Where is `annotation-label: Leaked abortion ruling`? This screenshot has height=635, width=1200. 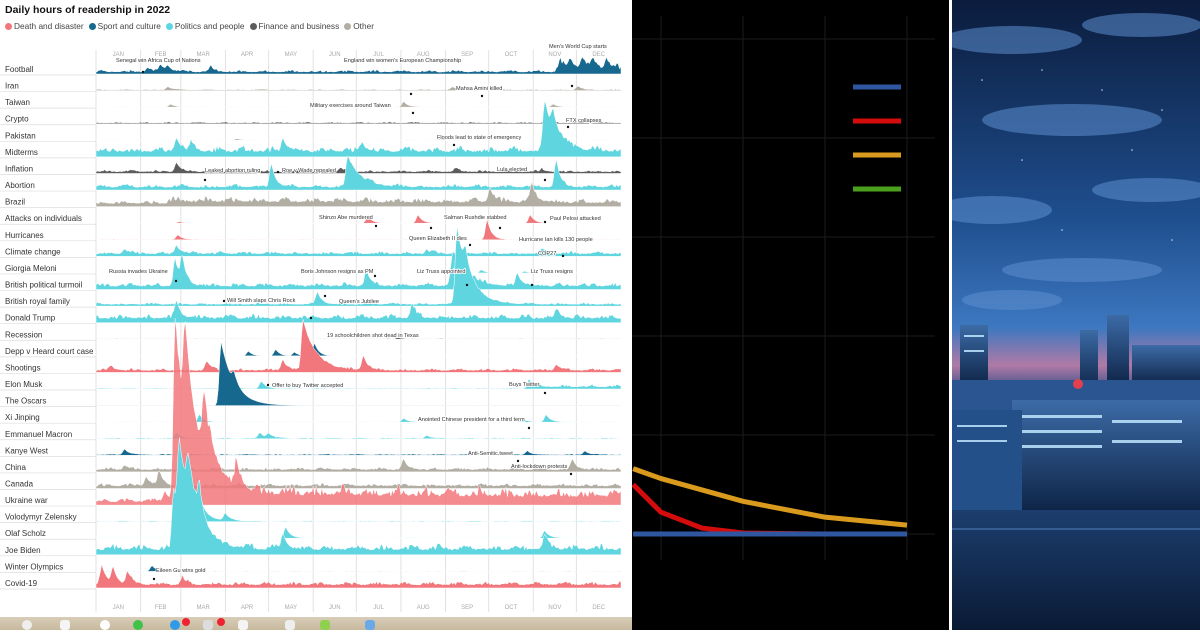
annotation-label: Leaked abortion ruling is located at coordinates (232, 171).